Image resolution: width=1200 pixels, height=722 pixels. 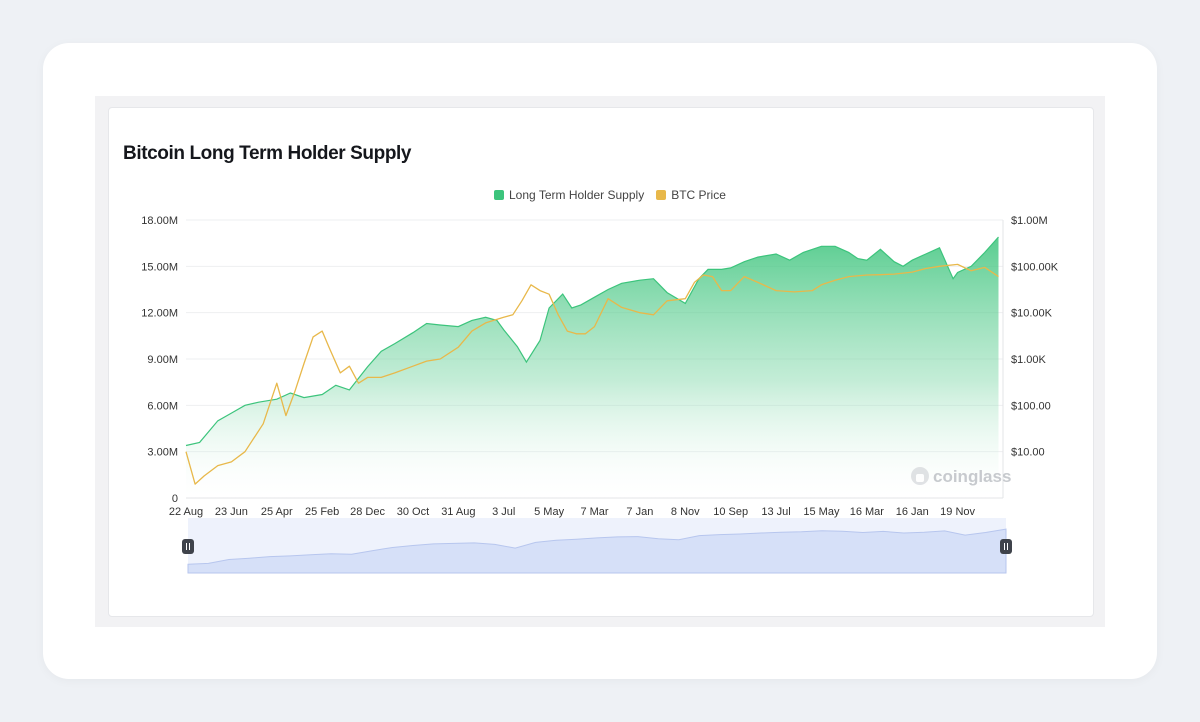 What do you see at coordinates (267, 153) in the screenshot?
I see `chart-title: Bitcoin Long Term Holder Supply` at bounding box center [267, 153].